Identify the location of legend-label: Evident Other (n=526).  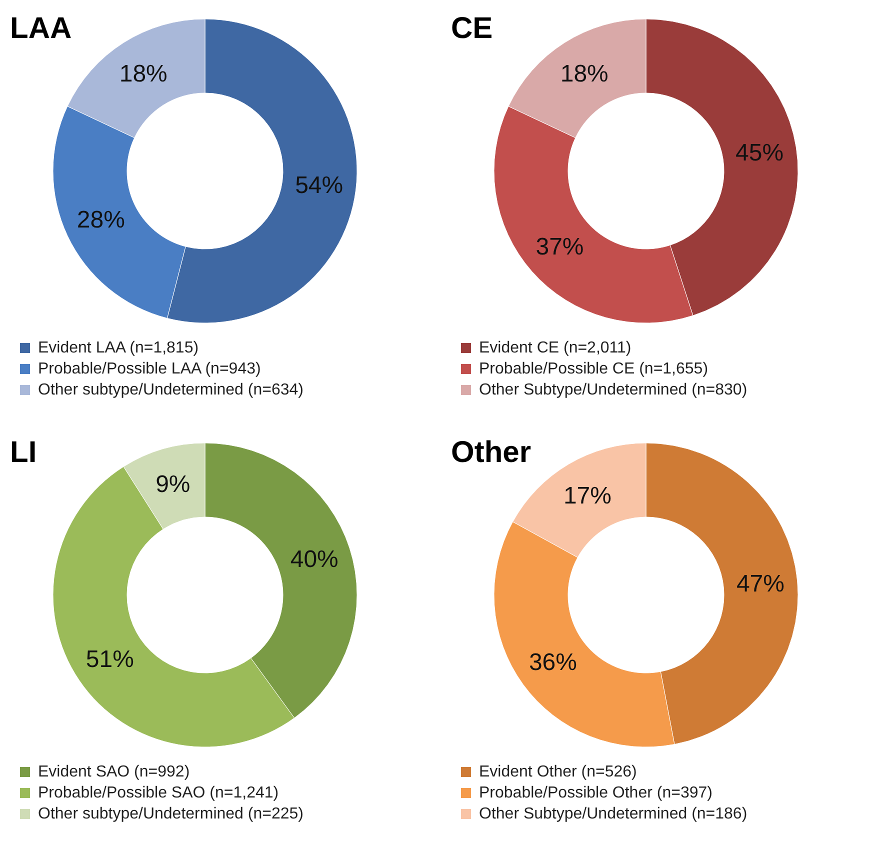
(558, 772).